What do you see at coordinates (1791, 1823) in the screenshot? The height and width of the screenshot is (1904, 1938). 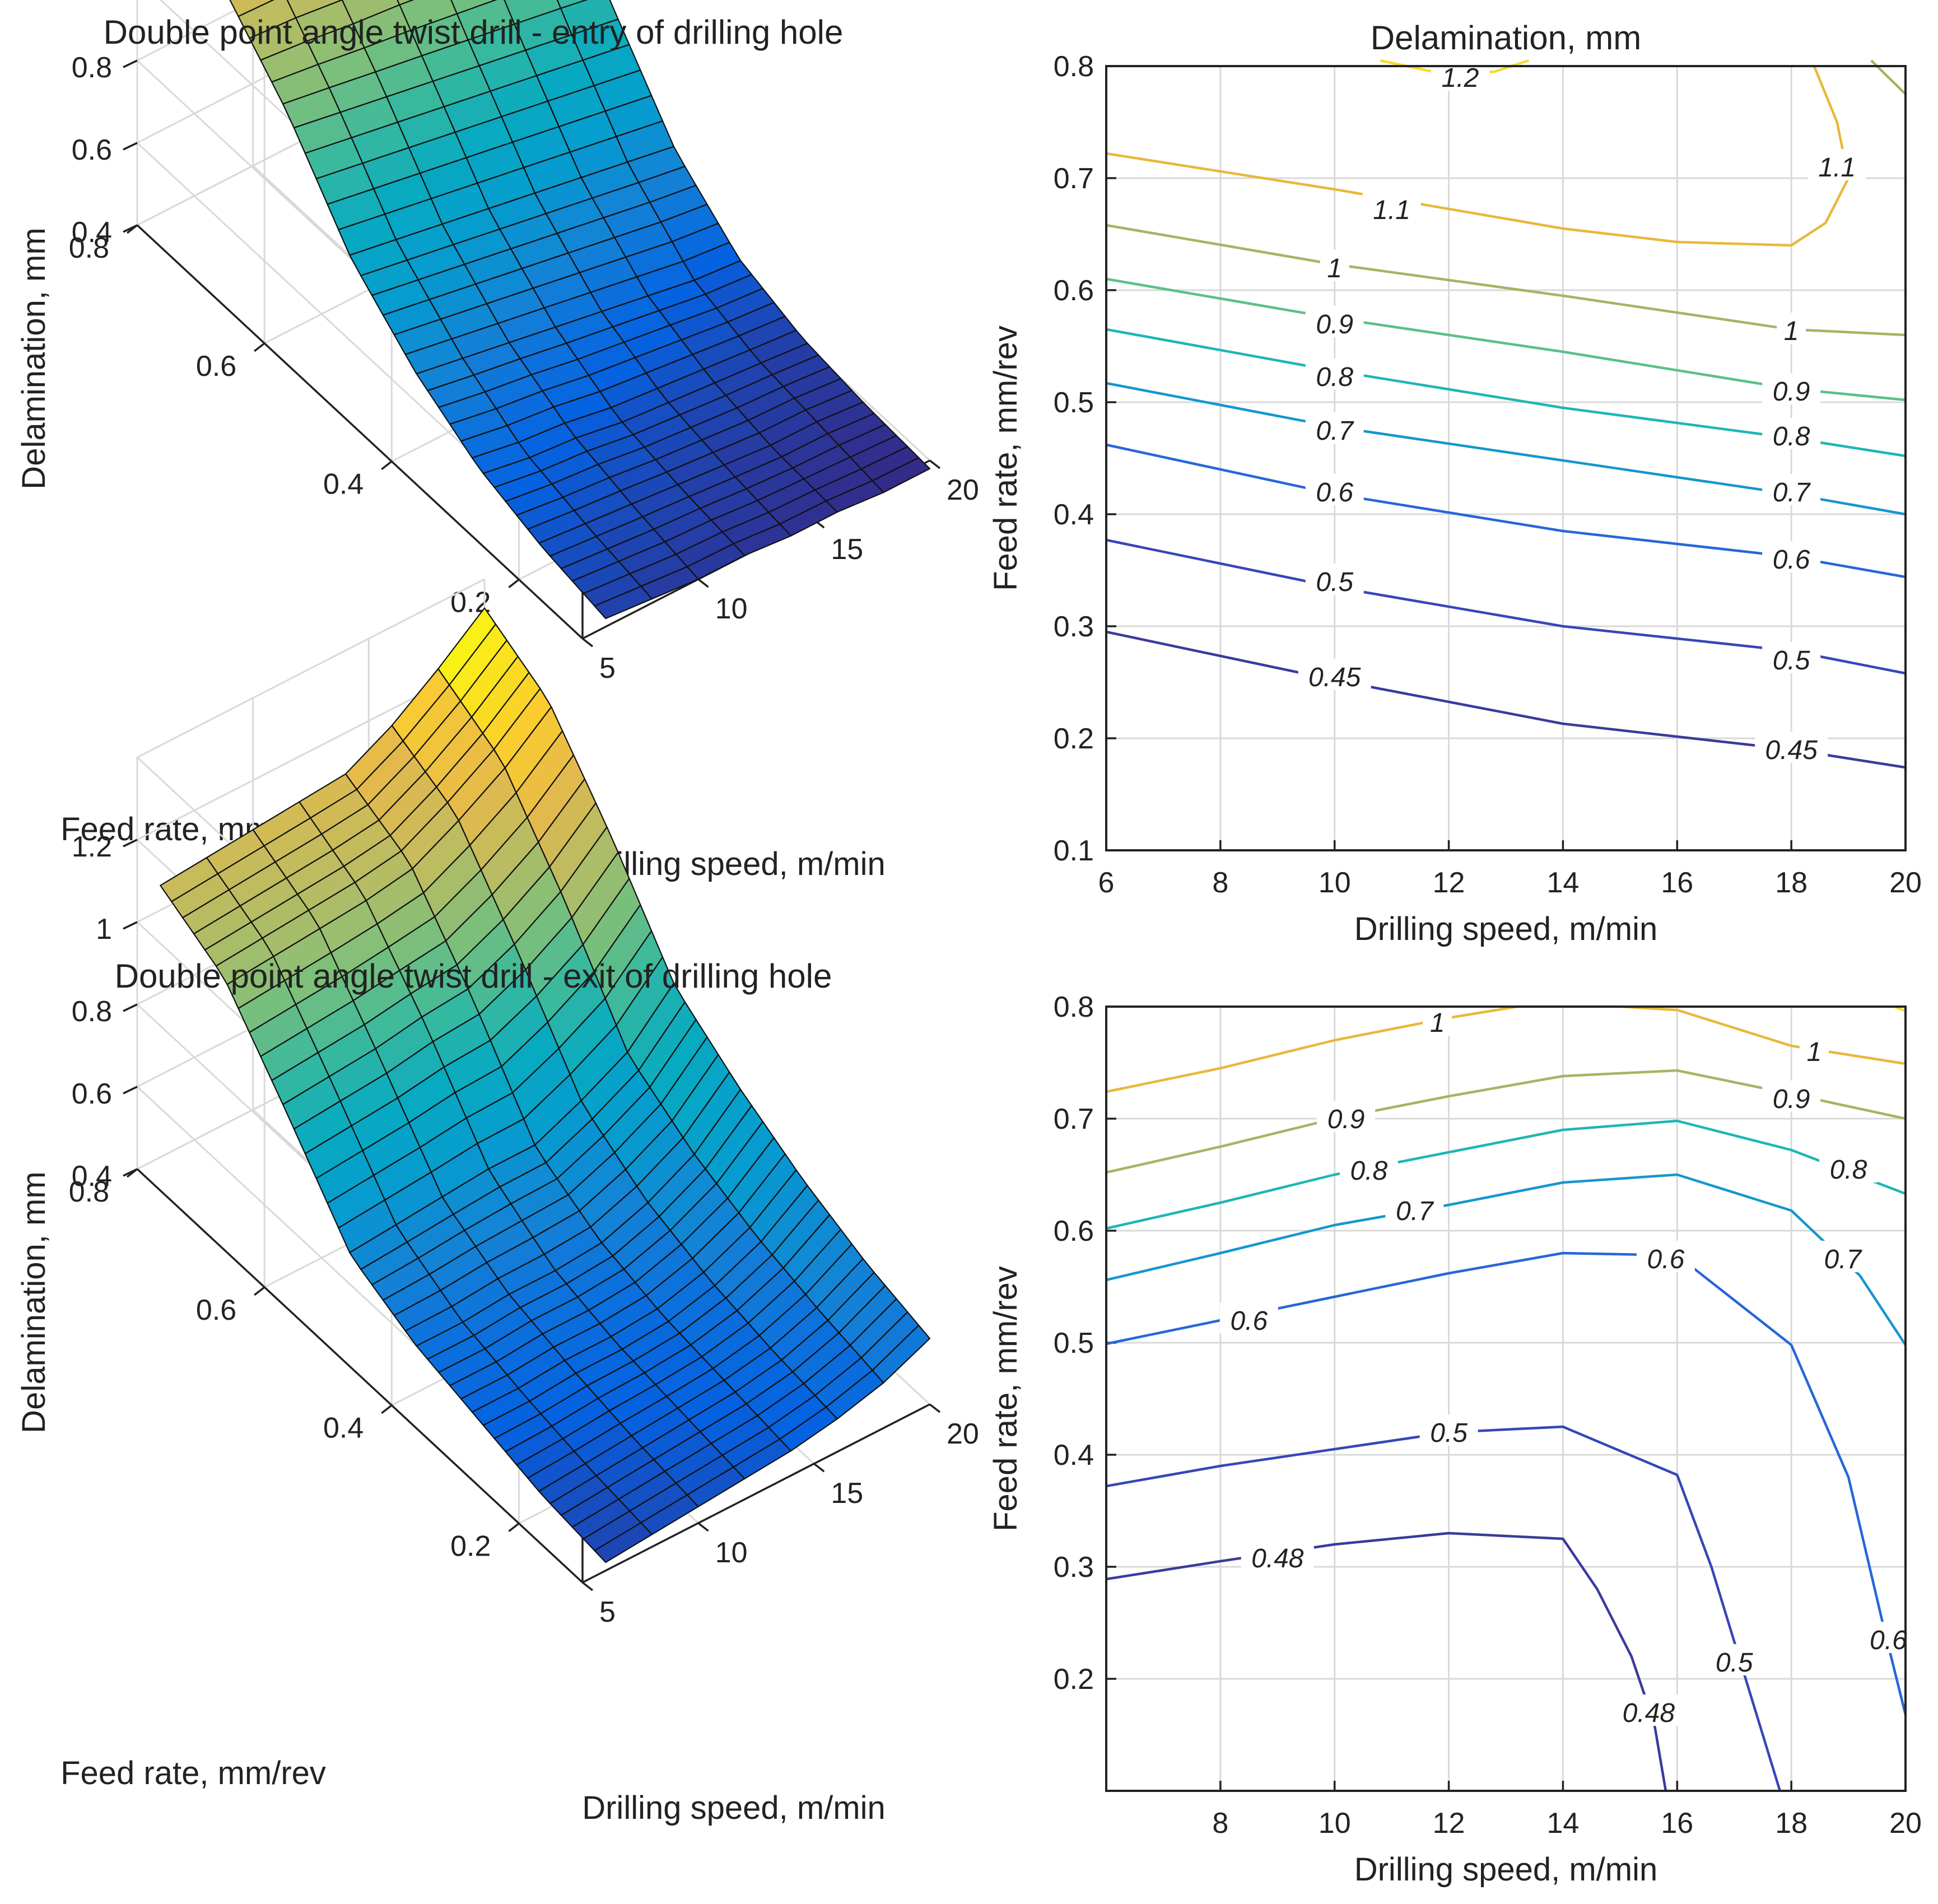 I see `x-tick-label: 18` at bounding box center [1791, 1823].